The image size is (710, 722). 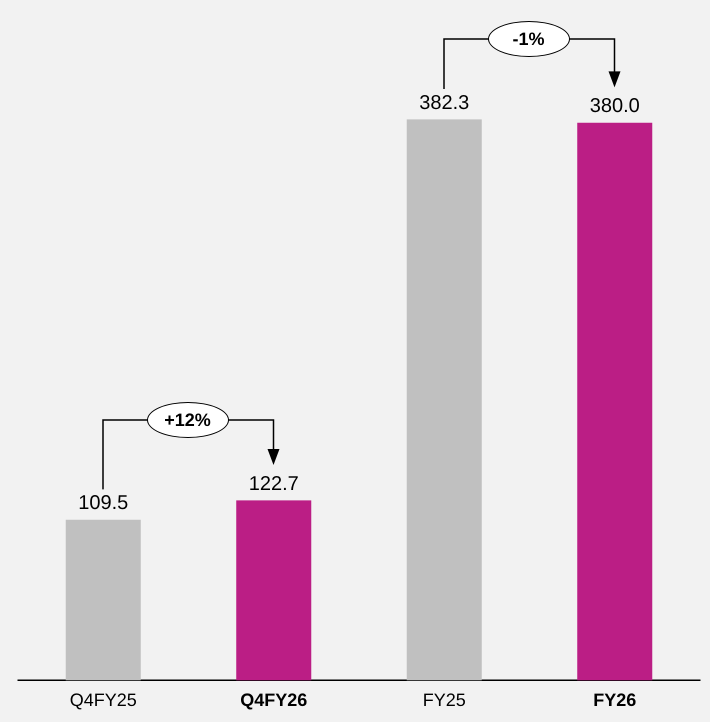 What do you see at coordinates (187, 420) in the screenshot?
I see `annotation: +12%` at bounding box center [187, 420].